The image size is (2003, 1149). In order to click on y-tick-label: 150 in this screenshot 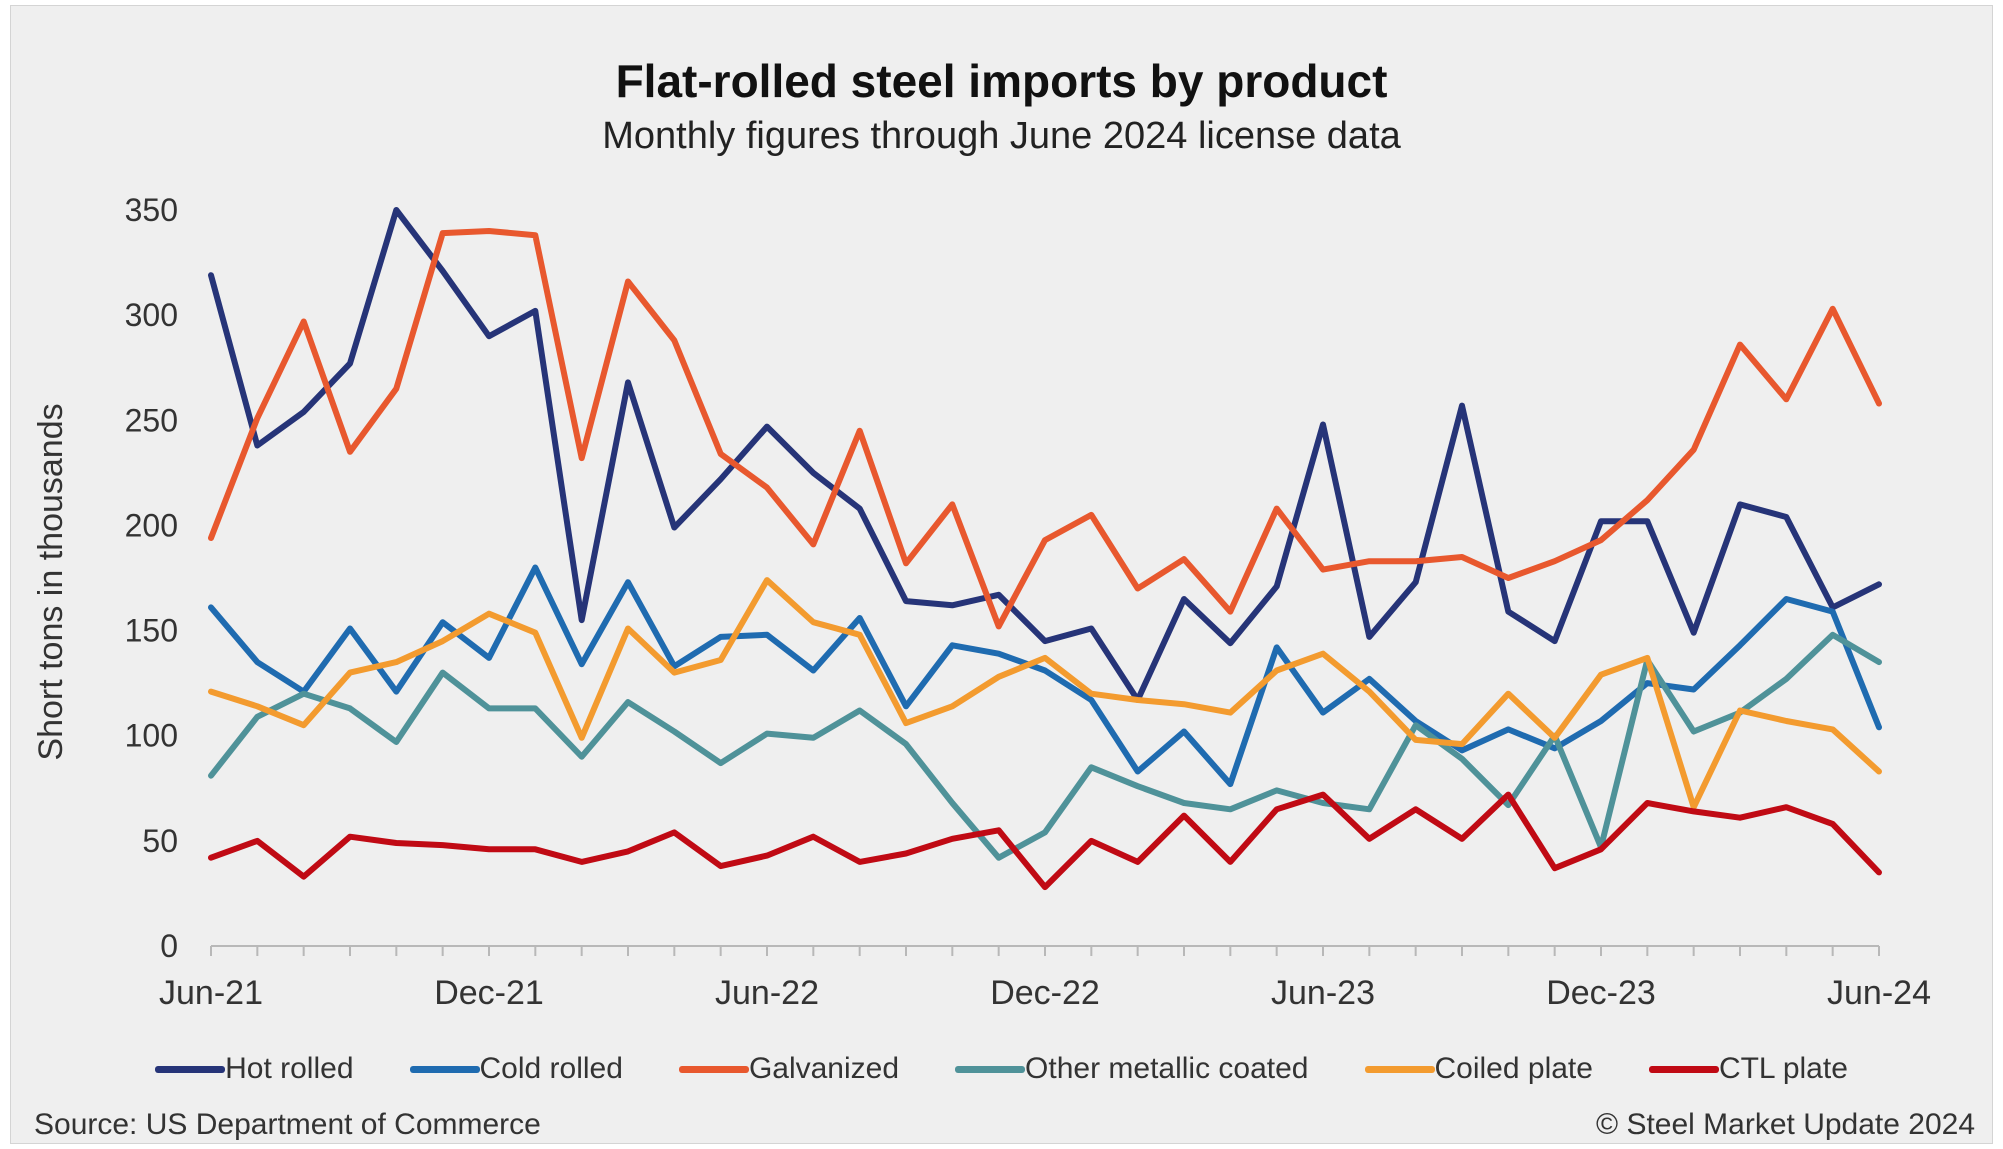, I will do `click(151, 631)`.